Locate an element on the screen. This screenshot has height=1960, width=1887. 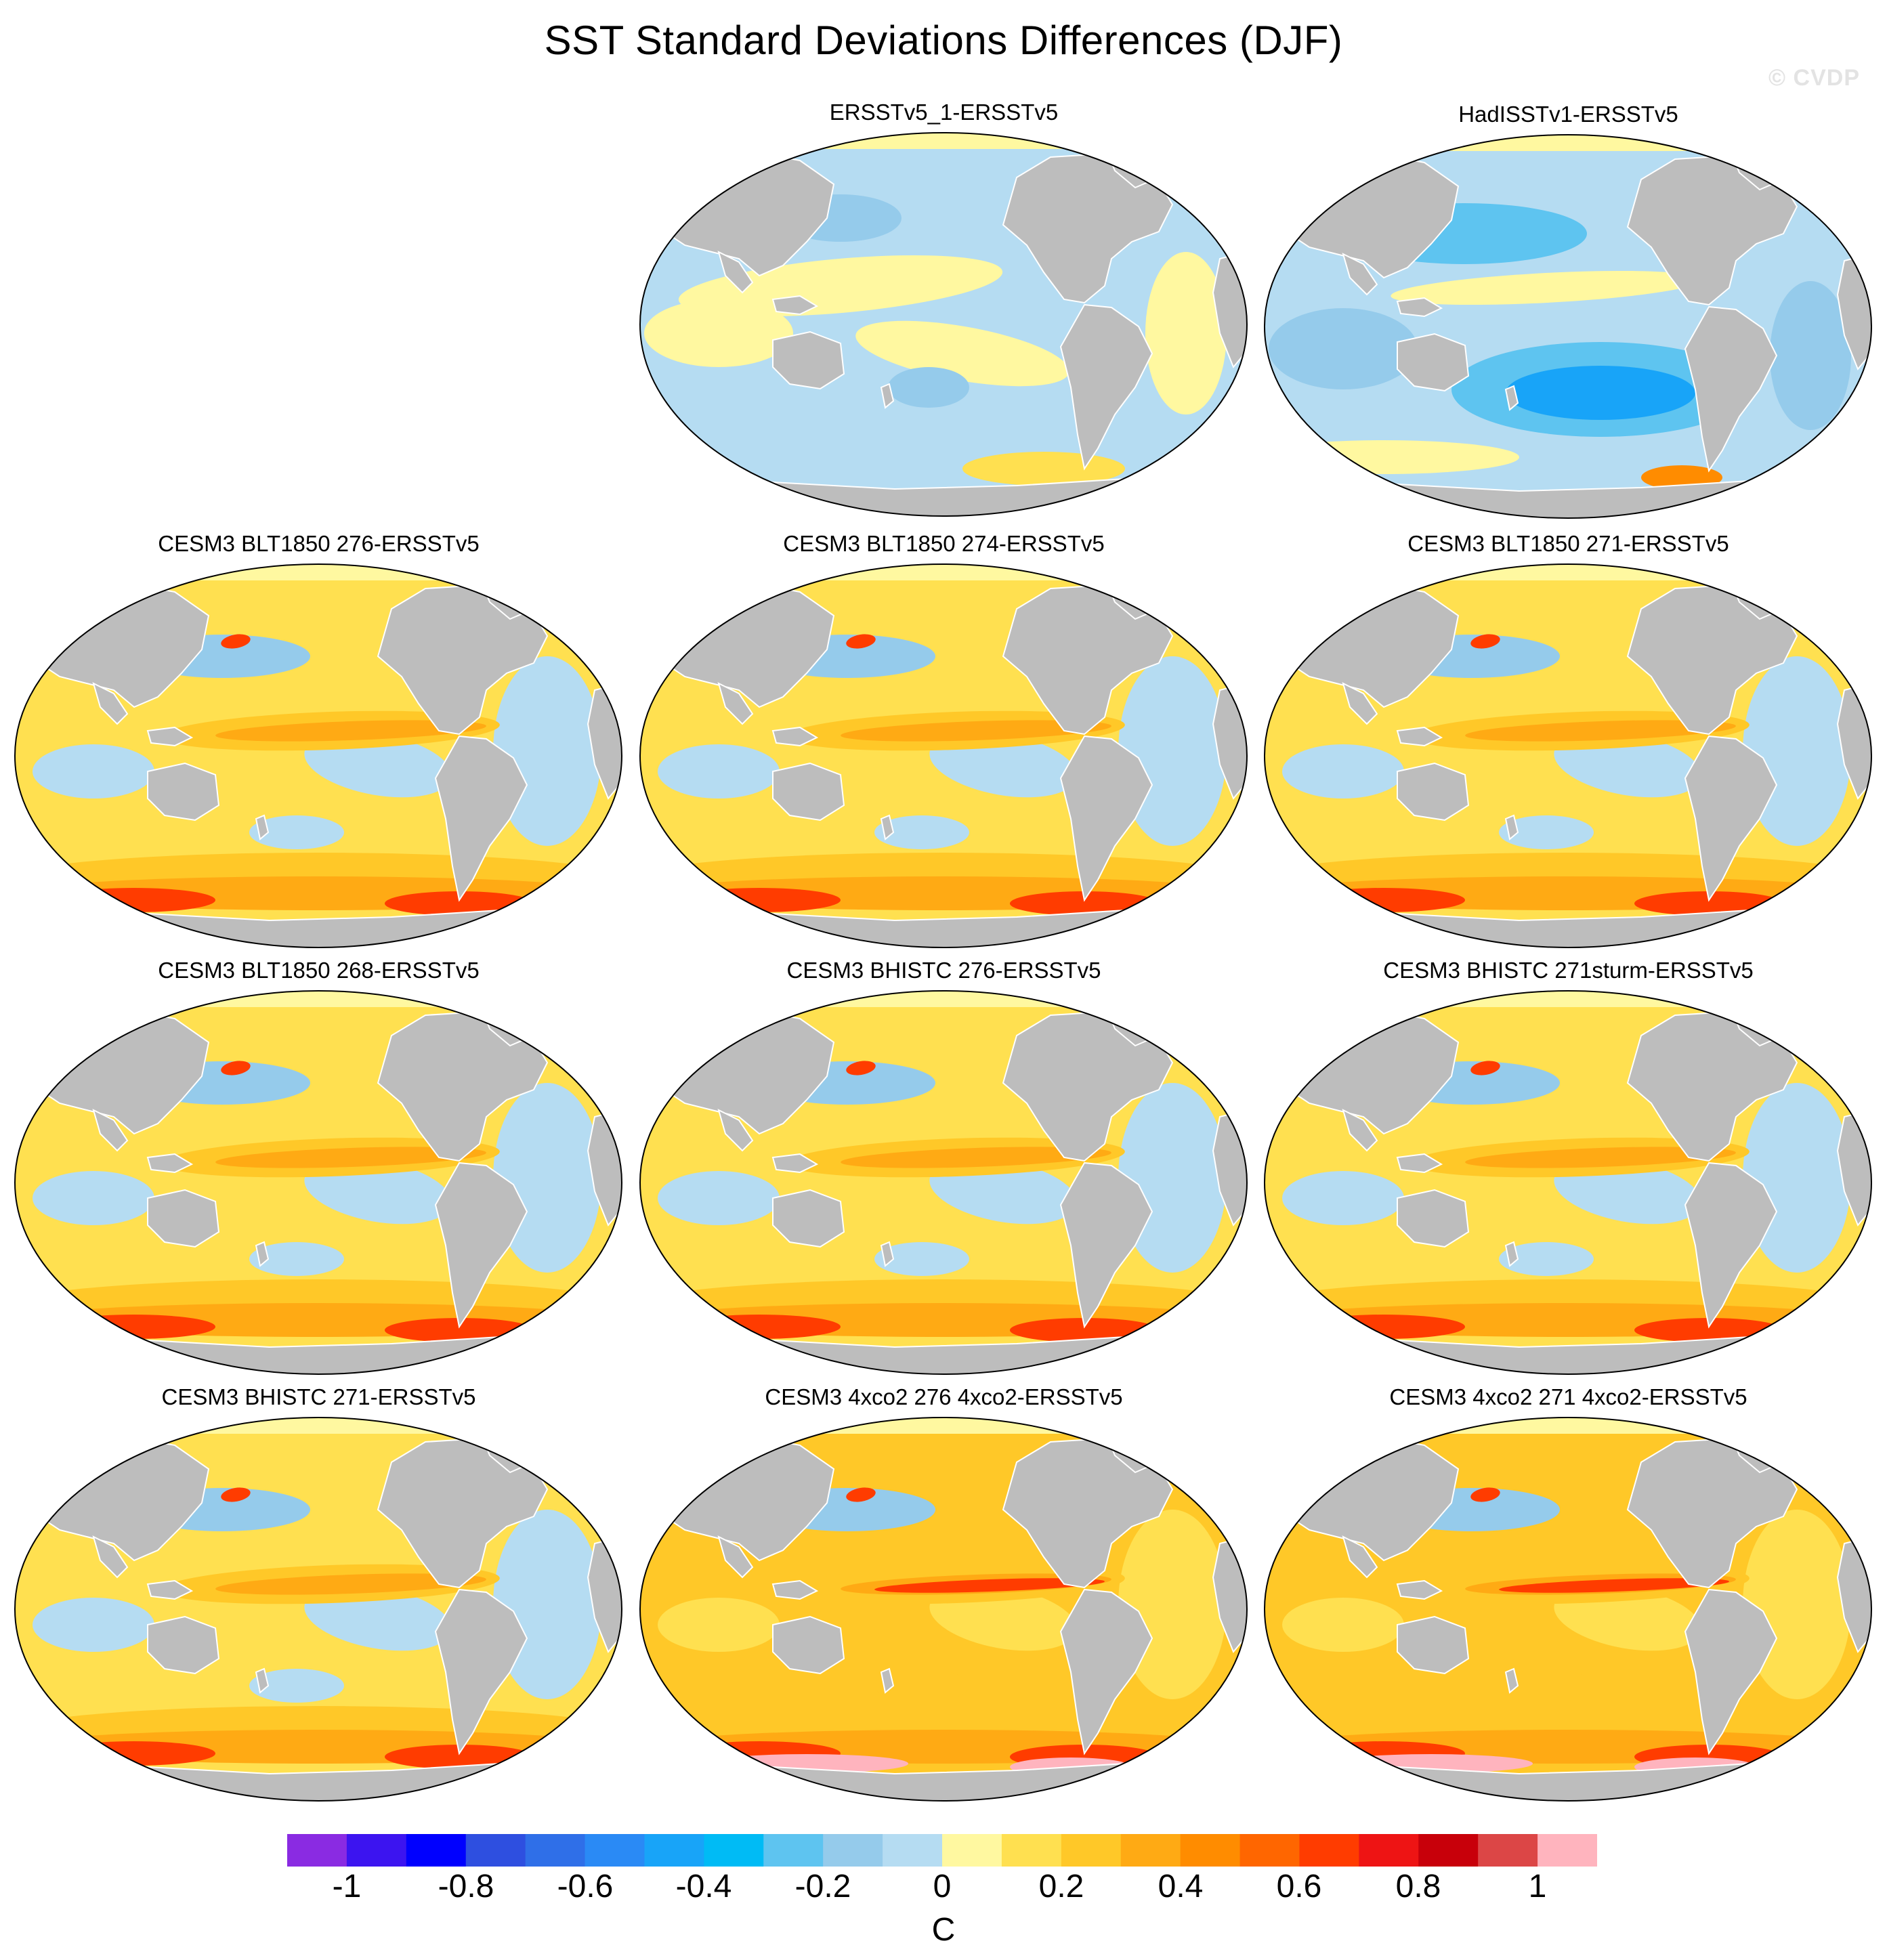
colorbar-tick-label: 0.6 is located at coordinates (1299, 1886).